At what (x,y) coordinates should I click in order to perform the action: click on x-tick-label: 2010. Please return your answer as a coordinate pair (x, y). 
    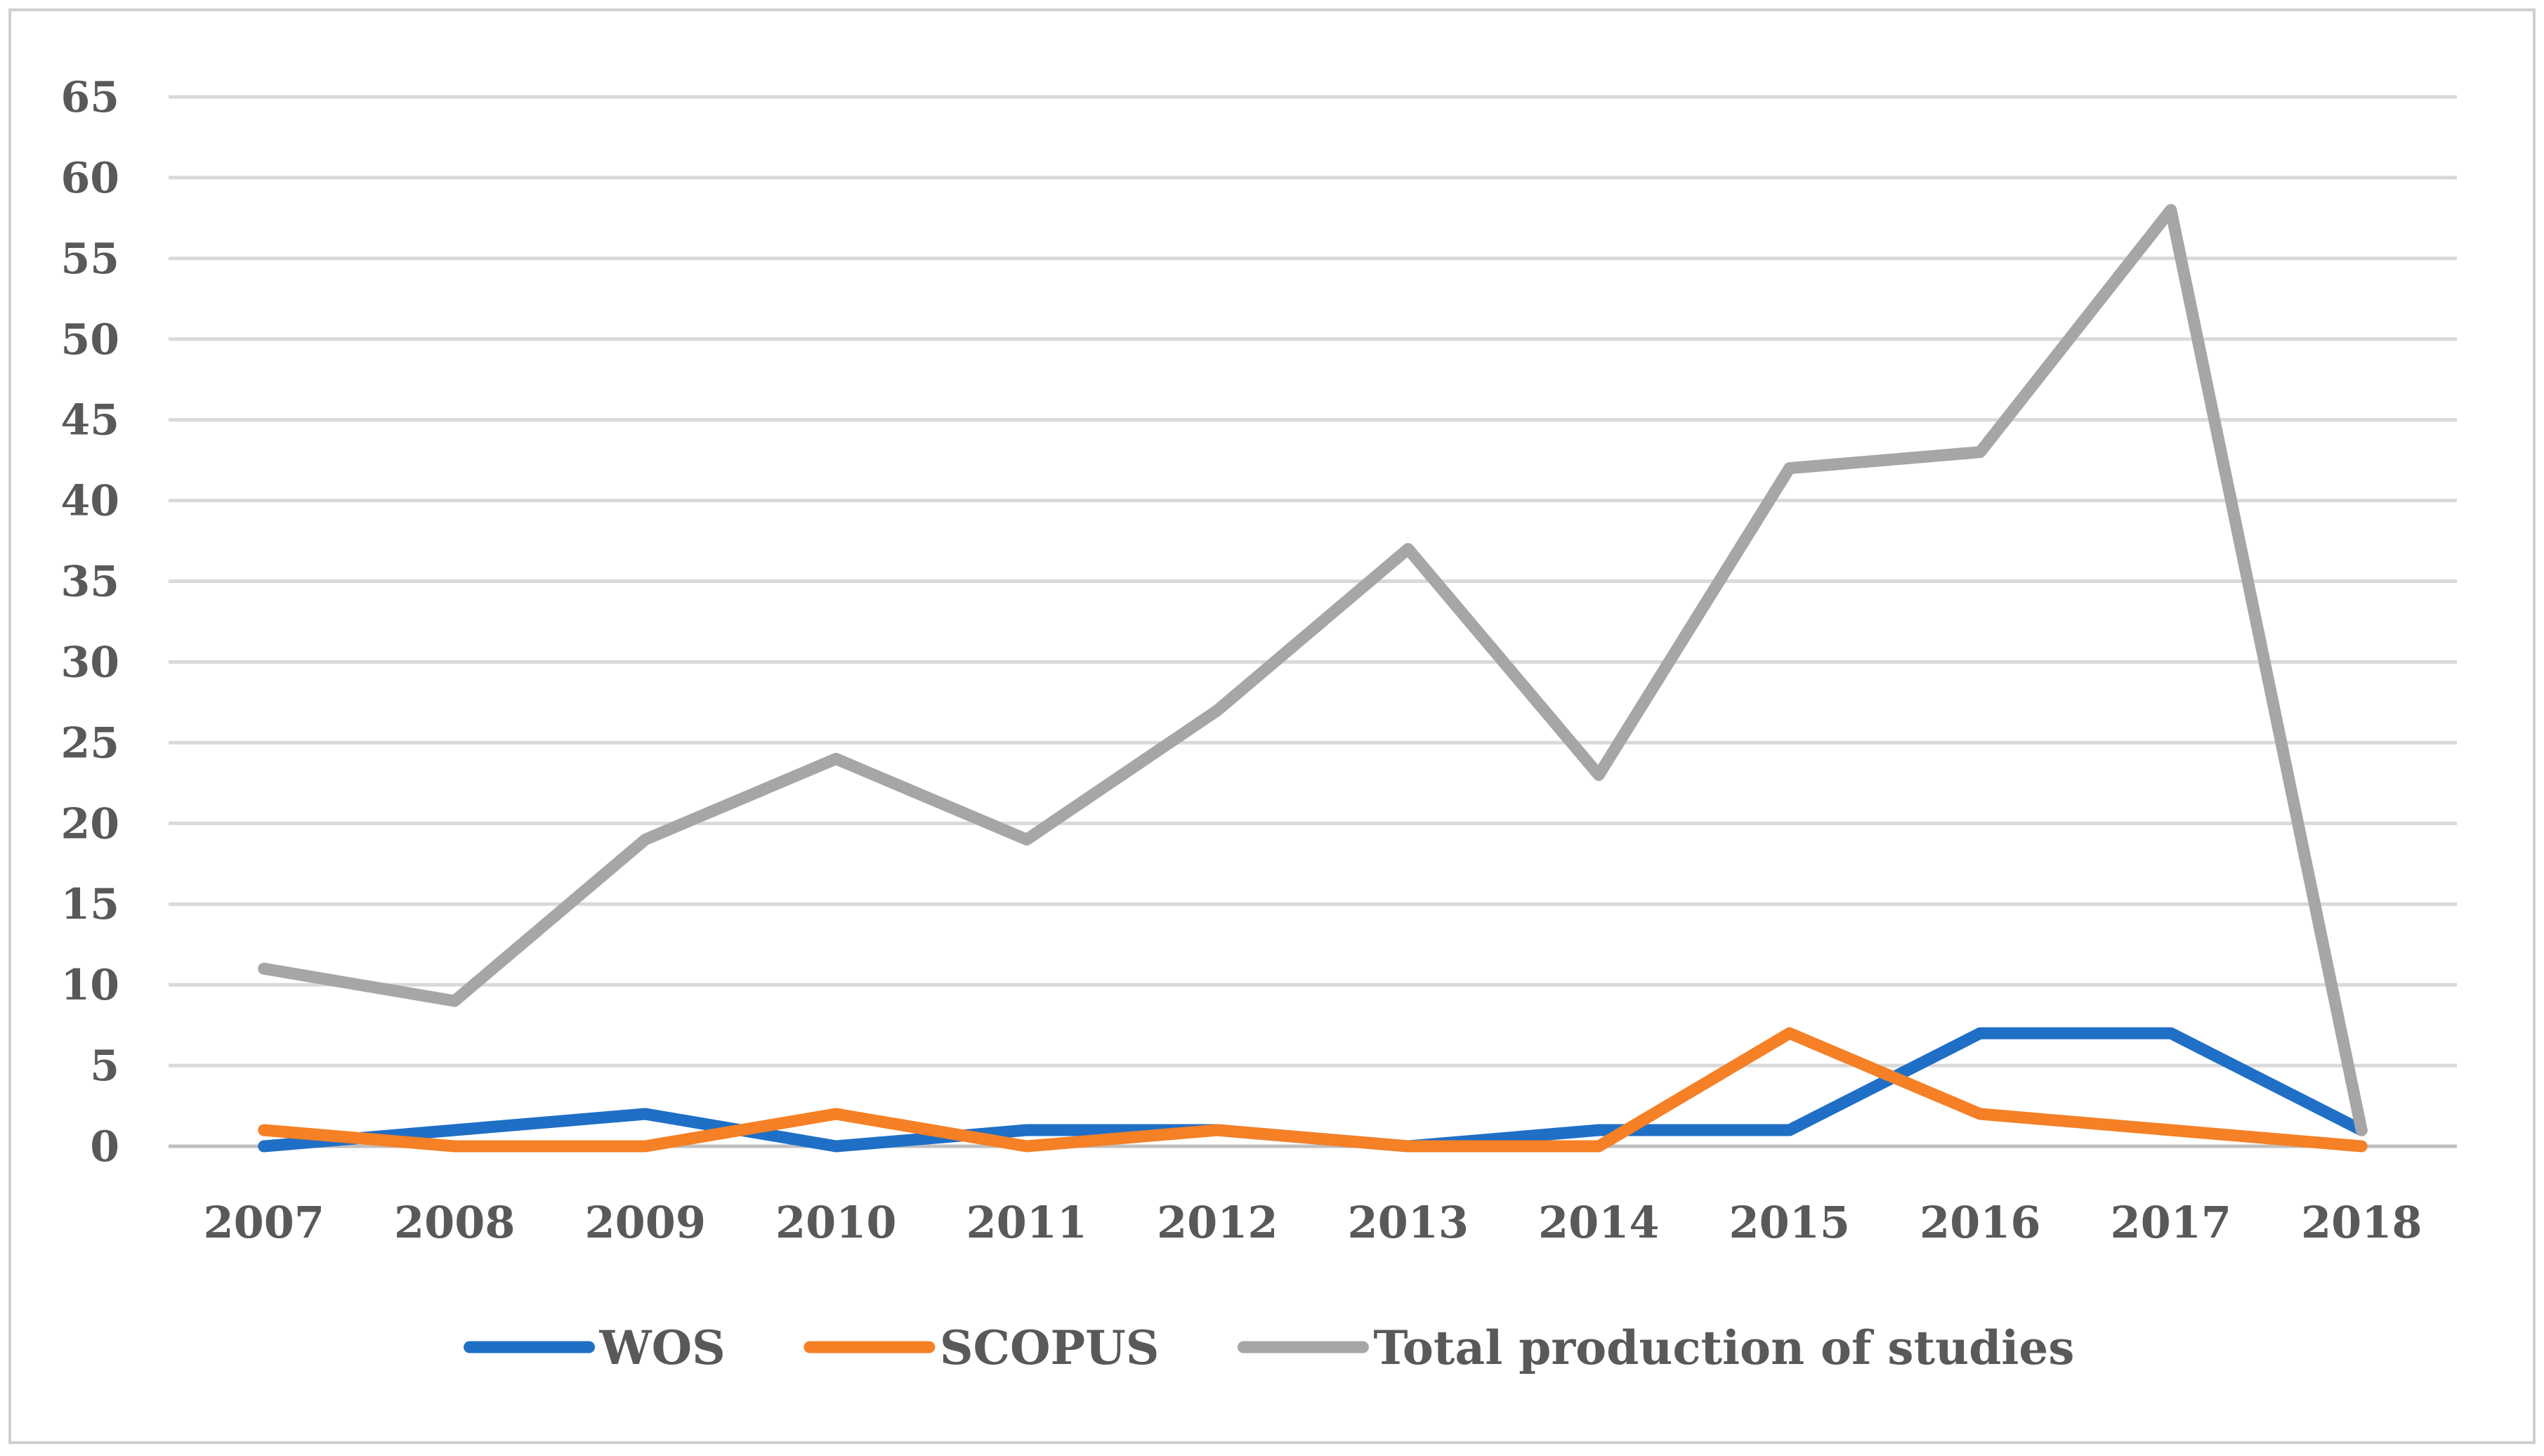
    Looking at the image, I should click on (836, 1223).